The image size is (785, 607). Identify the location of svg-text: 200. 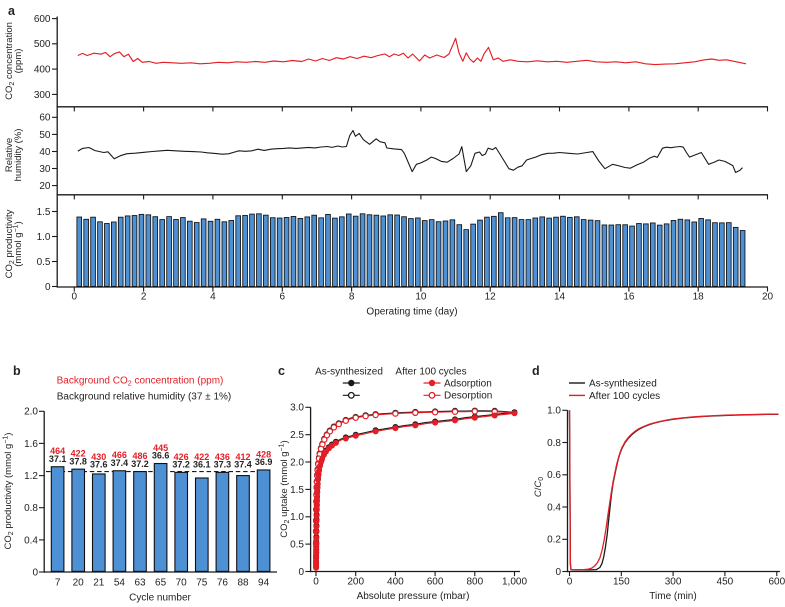
(355, 582).